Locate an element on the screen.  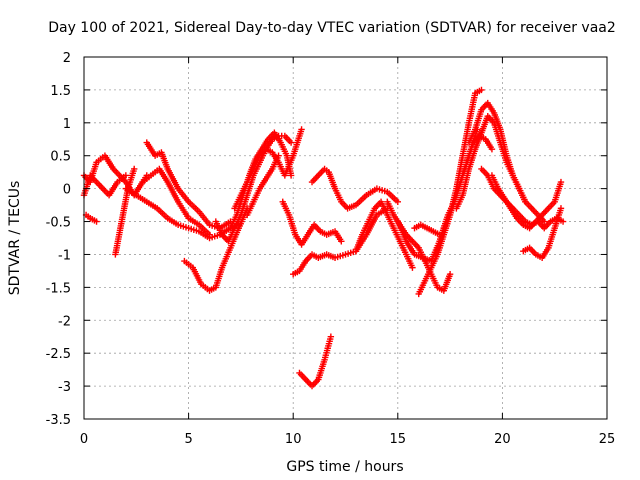
y-tick-label: 2 is located at coordinates (67, 58).